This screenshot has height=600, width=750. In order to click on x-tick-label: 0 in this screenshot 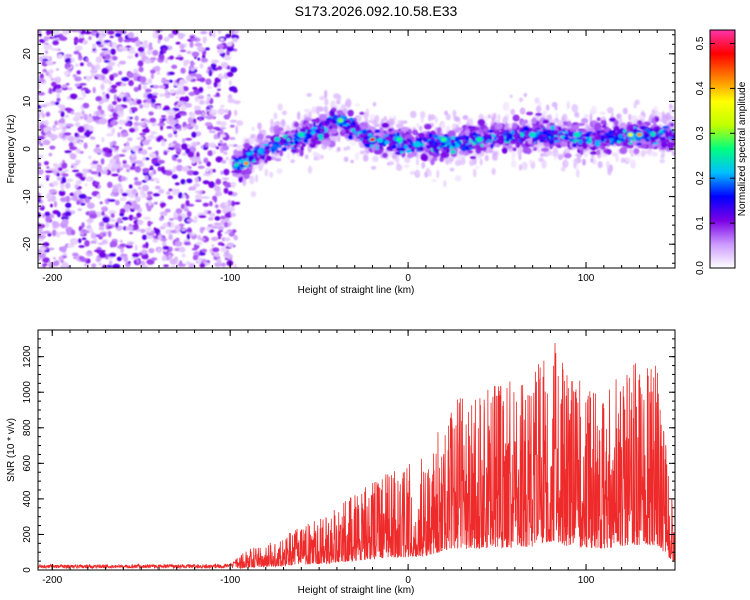, I will do `click(408, 278)`.